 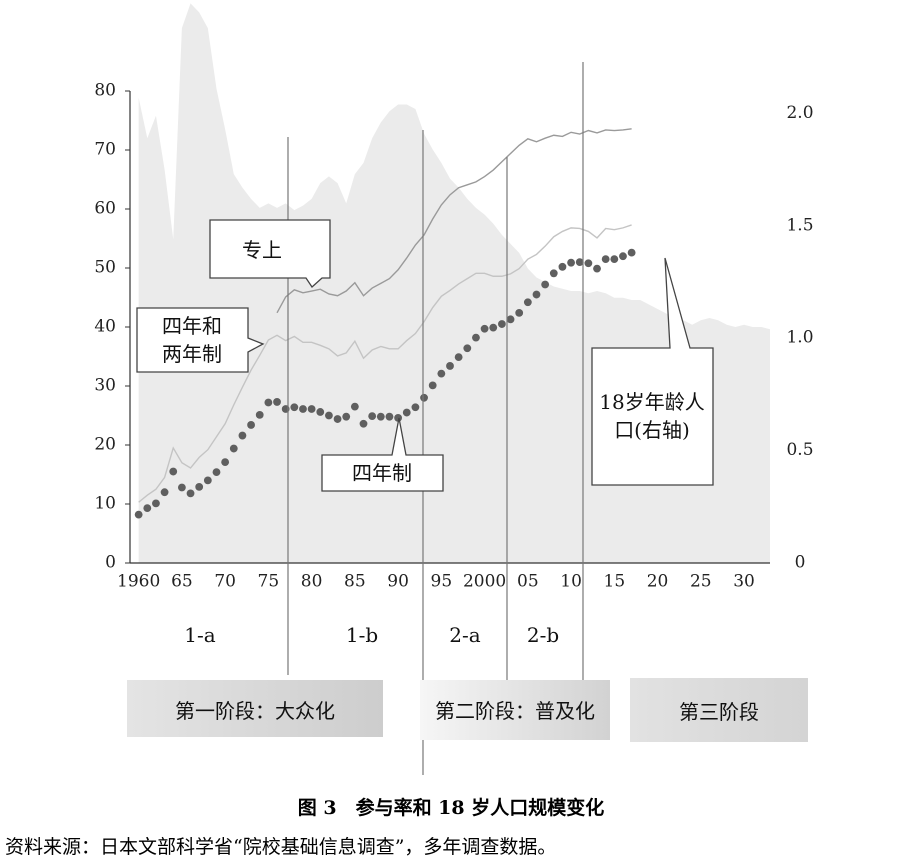 What do you see at coordinates (451, 808) in the screenshot?
I see `chart-title: 图 3 参与率和 18 岁人口规模变化` at bounding box center [451, 808].